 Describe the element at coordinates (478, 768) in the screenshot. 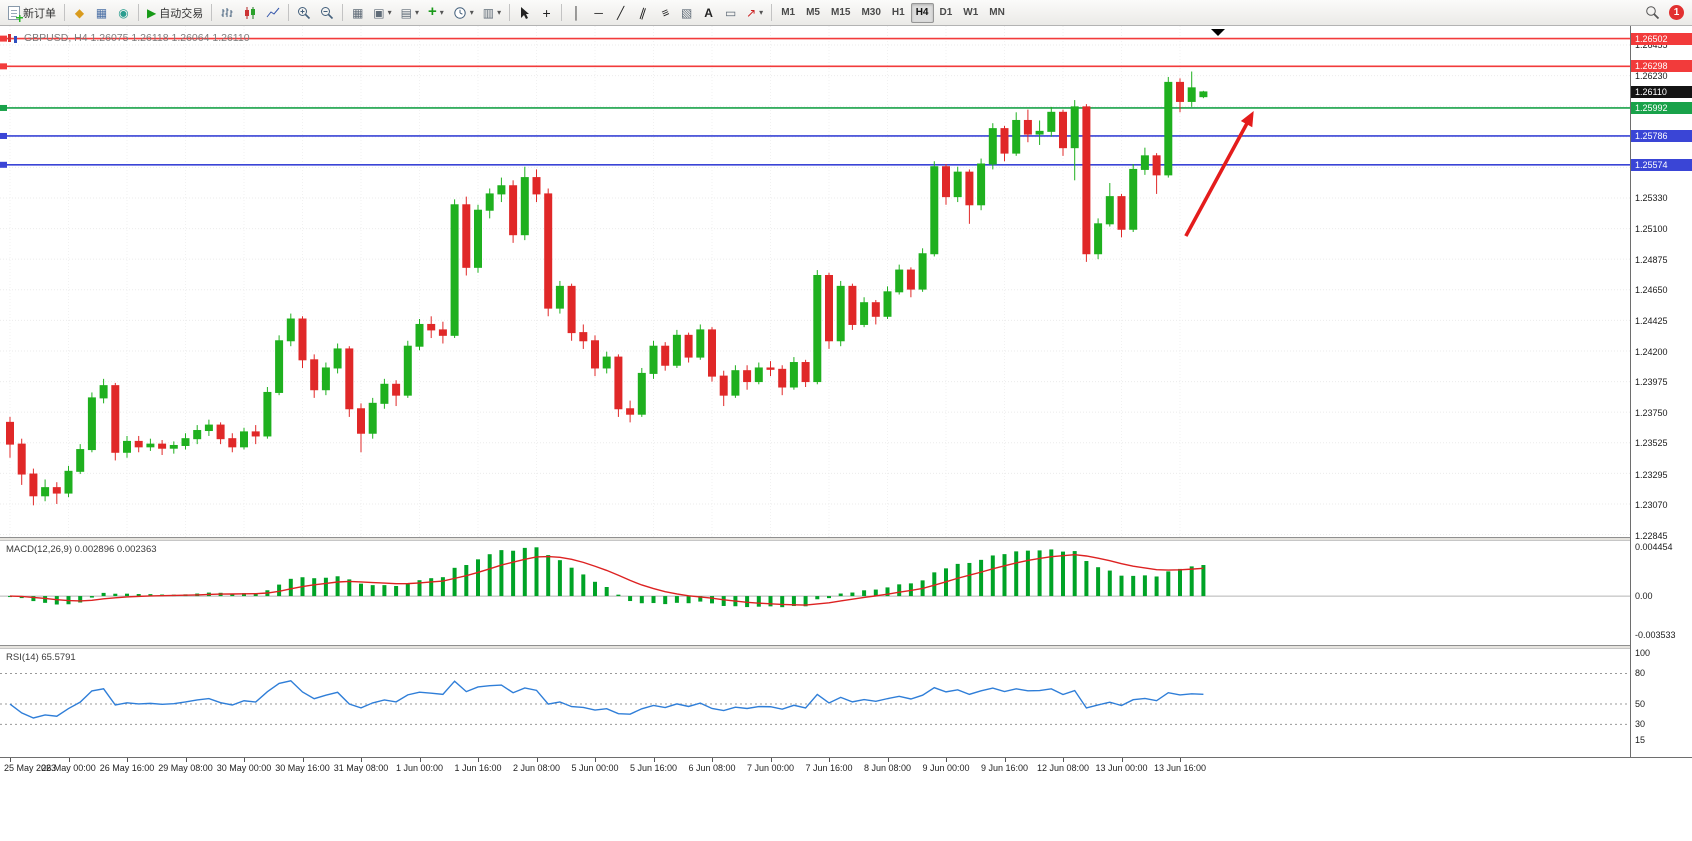

I see `time-label: 1 Jun 16:00` at that location.